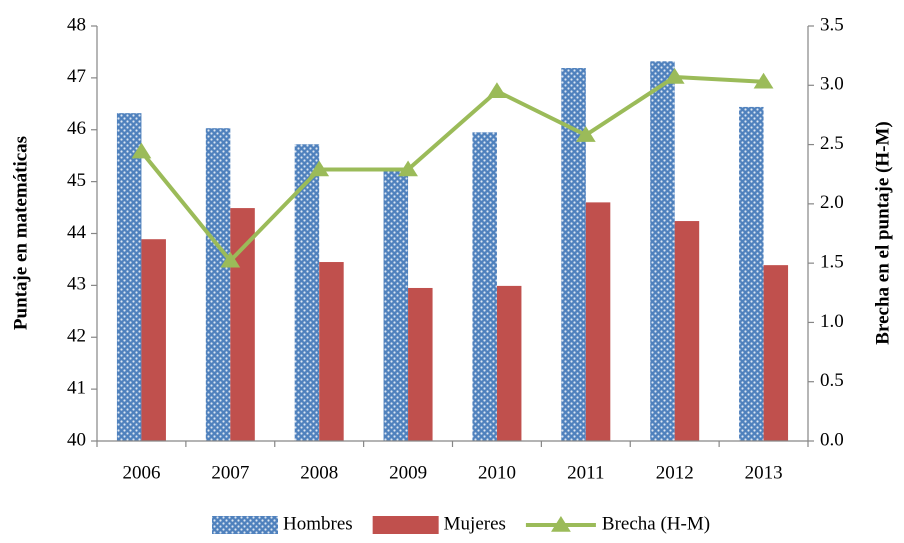 The image size is (904, 543). I want to click on y-tick-label: 45, so click(76, 180).